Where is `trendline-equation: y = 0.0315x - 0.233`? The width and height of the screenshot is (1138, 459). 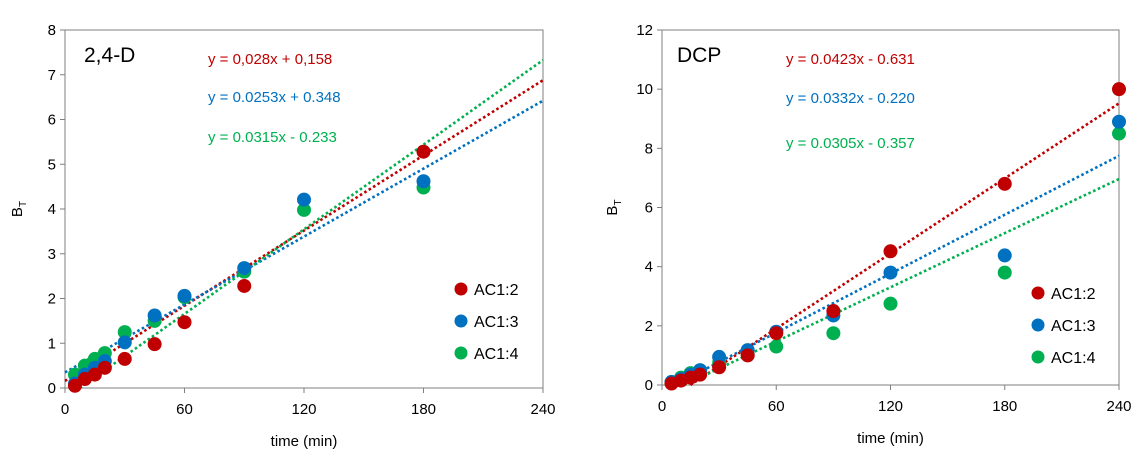 trendline-equation: y = 0.0315x - 0.233 is located at coordinates (272, 137).